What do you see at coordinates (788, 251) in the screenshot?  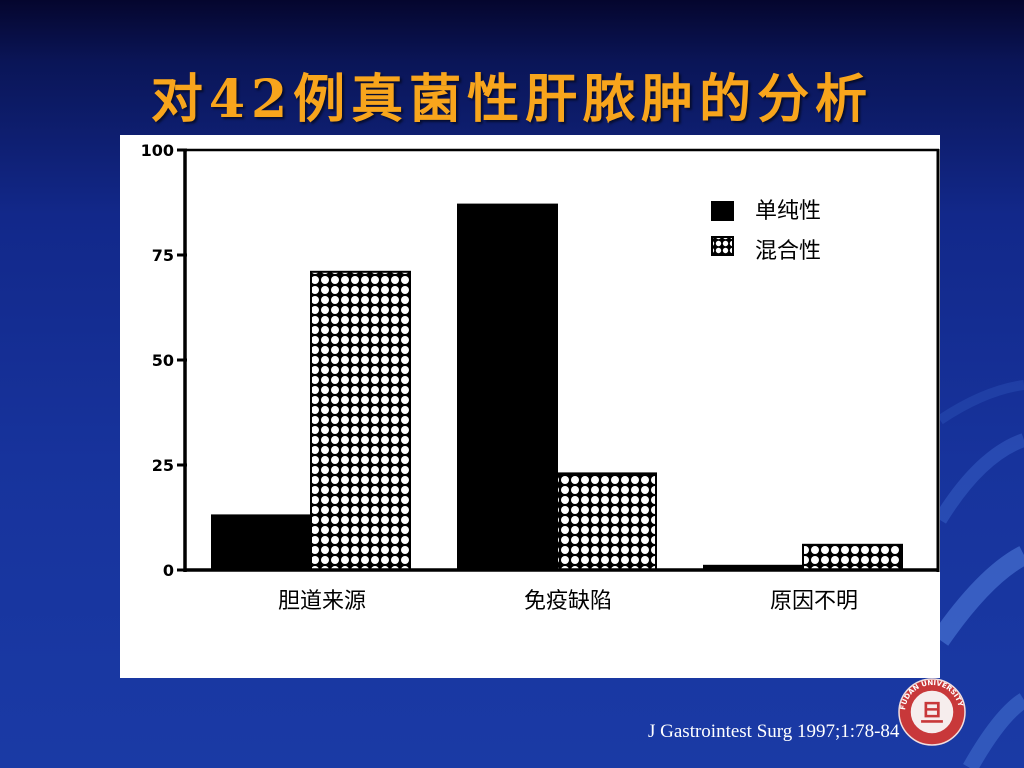 I see `legend-label-1: 混合性` at bounding box center [788, 251].